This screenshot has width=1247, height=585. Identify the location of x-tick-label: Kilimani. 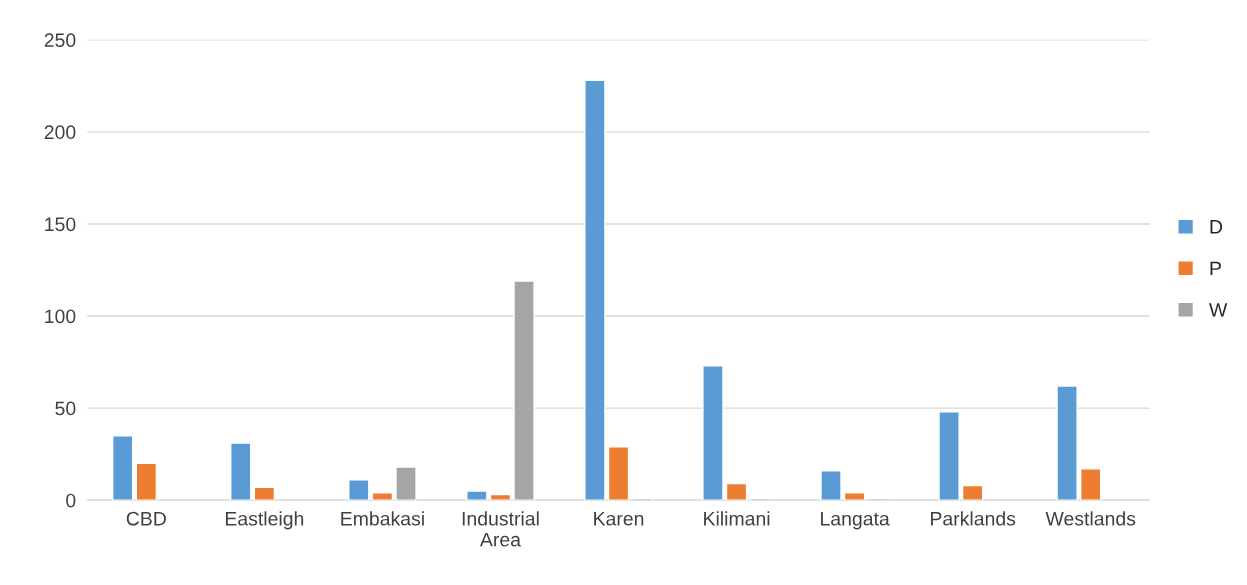
(737, 518).